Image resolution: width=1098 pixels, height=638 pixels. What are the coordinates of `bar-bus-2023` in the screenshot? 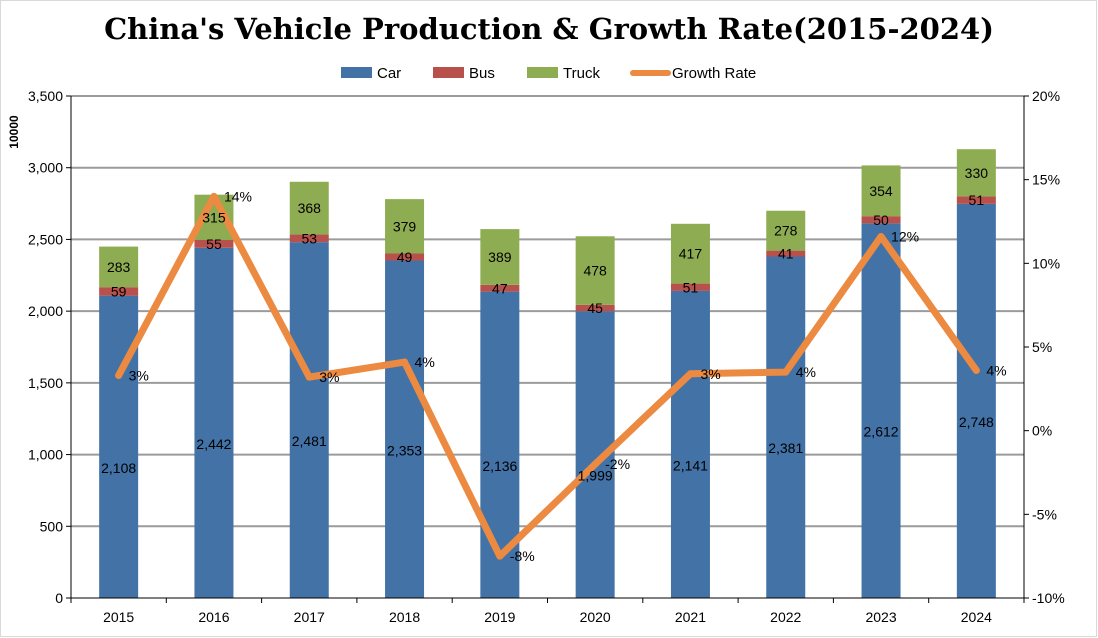 It's located at (881, 220).